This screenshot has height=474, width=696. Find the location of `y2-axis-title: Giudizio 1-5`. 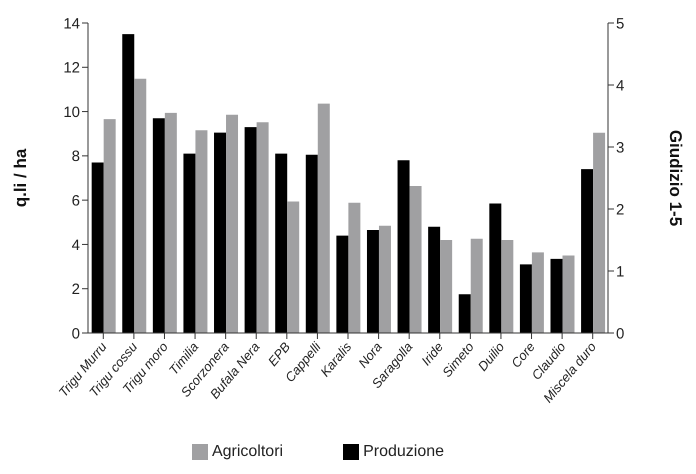

y2-axis-title: Giudizio 1-5 is located at coordinates (675, 178).